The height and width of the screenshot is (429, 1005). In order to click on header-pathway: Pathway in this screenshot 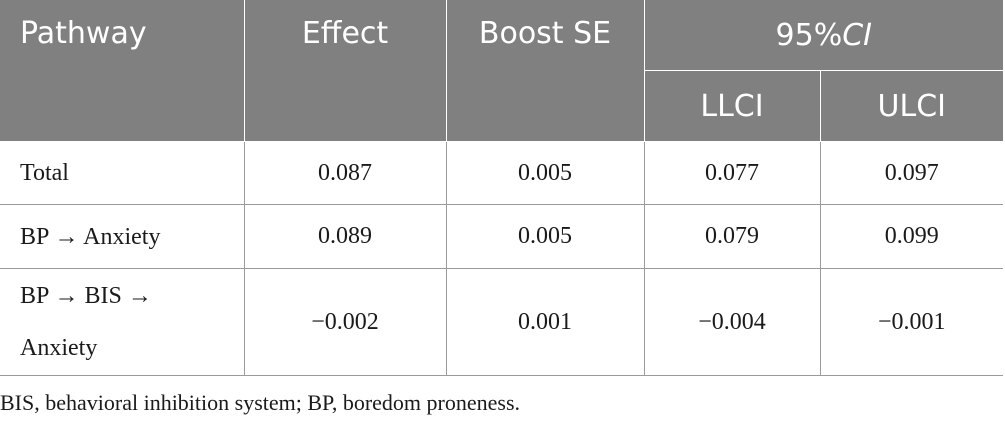, I will do `click(122, 71)`.